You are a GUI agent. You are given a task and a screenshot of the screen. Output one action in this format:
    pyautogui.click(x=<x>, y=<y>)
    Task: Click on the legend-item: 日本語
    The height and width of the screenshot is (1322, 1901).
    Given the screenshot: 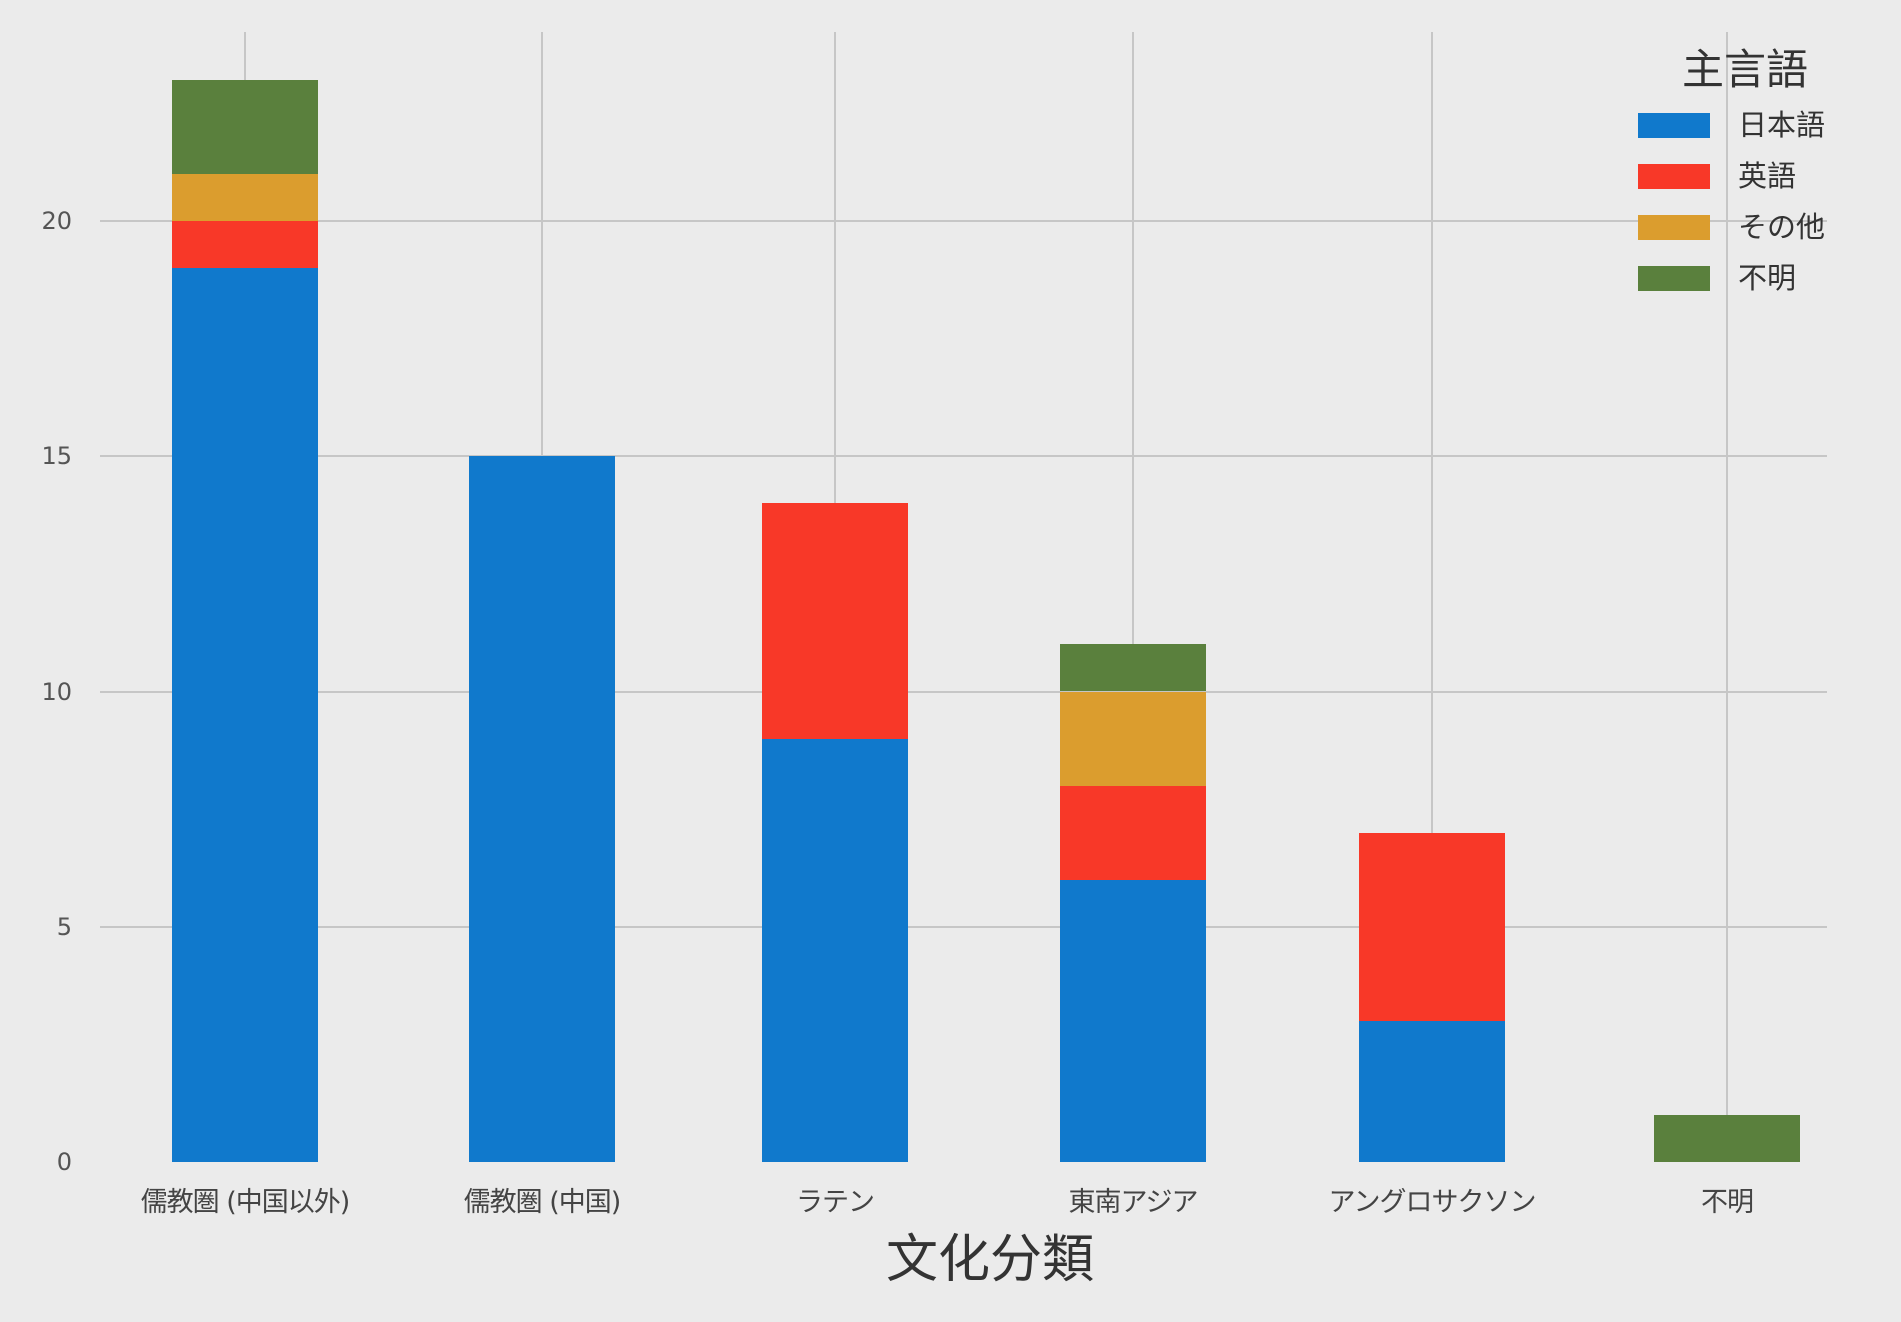 What is the action you would take?
    pyautogui.click(x=1750, y=130)
    